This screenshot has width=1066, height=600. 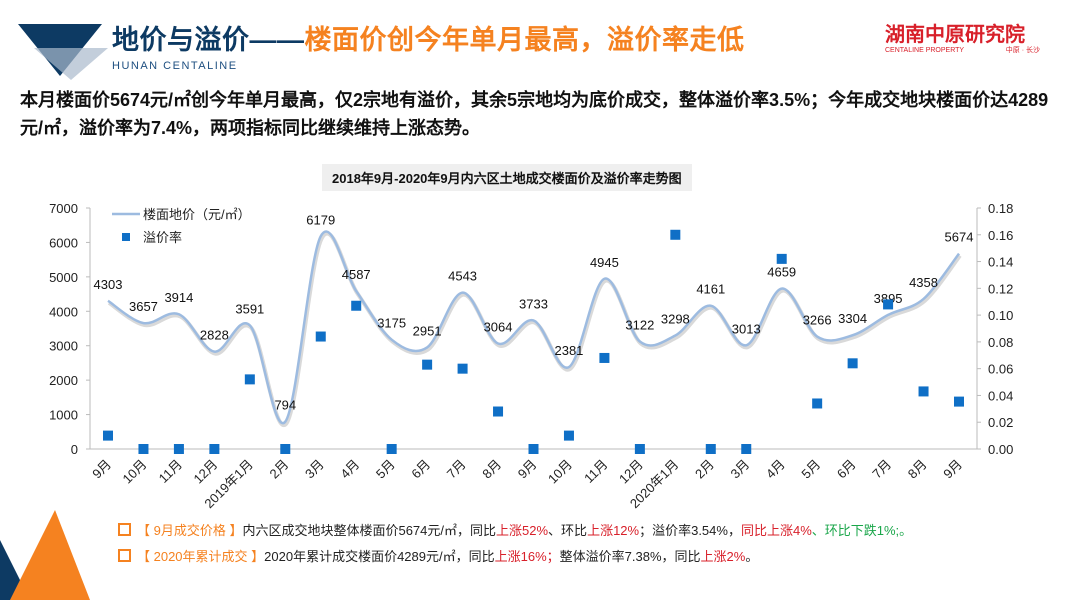 I want to click on brand-name: 湖南中原研究院, so click(x=955, y=35).